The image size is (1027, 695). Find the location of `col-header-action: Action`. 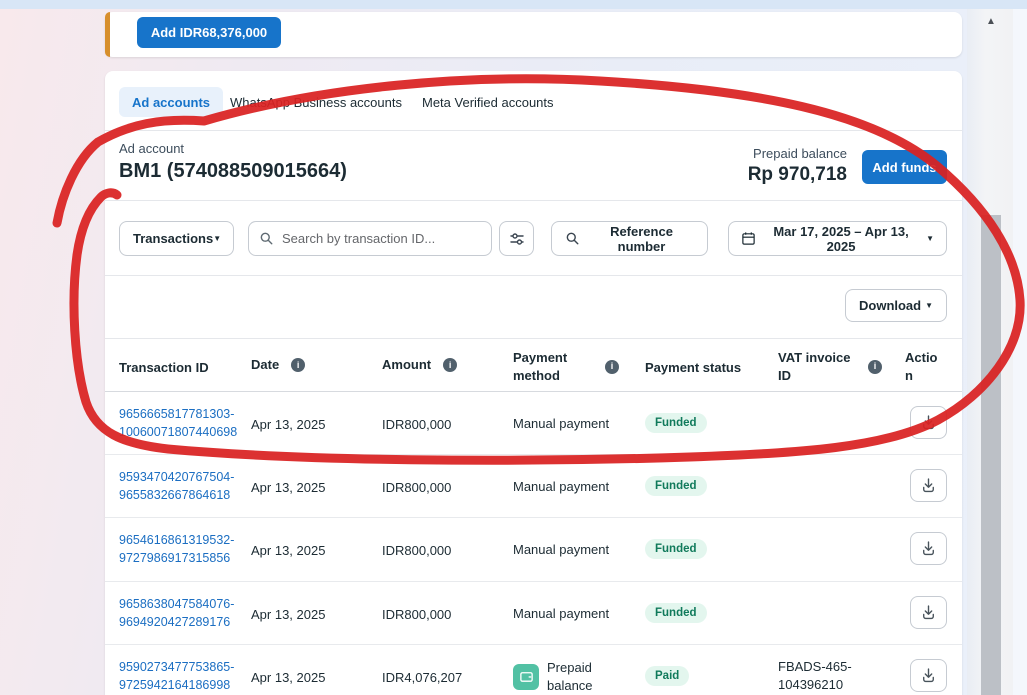

col-header-action: Action is located at coordinates (921, 366).